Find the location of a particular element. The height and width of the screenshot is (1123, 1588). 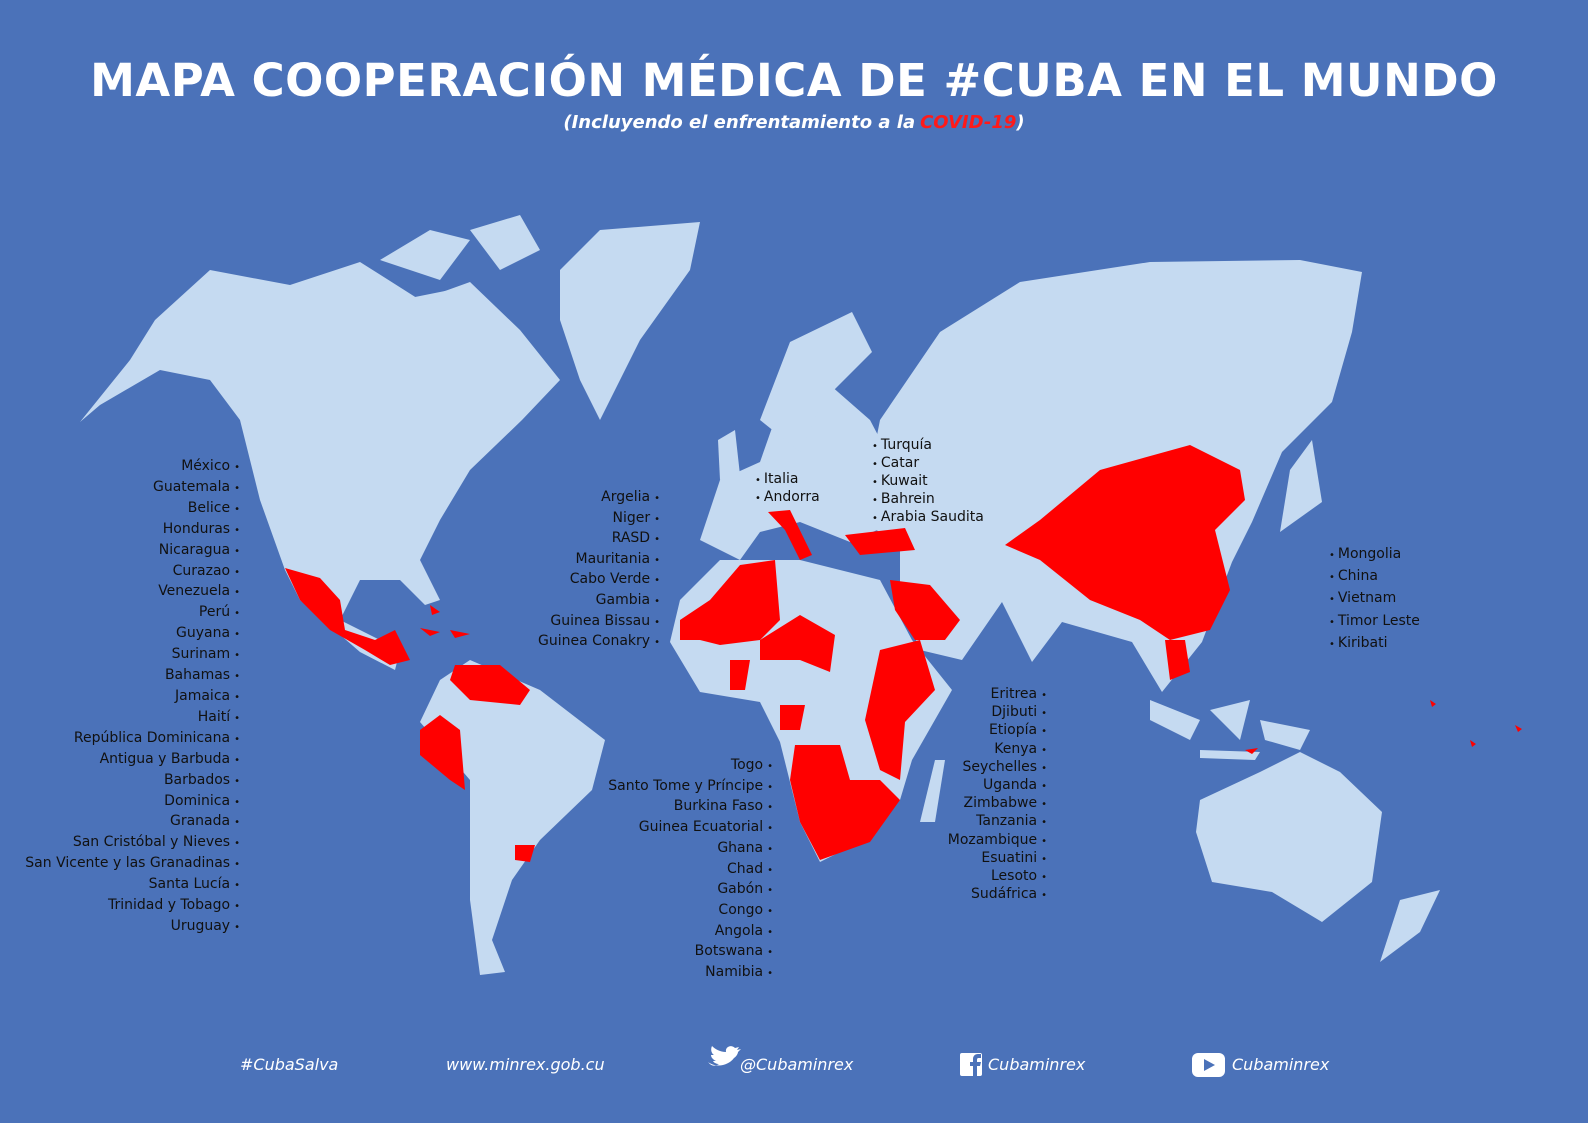

country-name: Mozambique is located at coordinates (997, 841).